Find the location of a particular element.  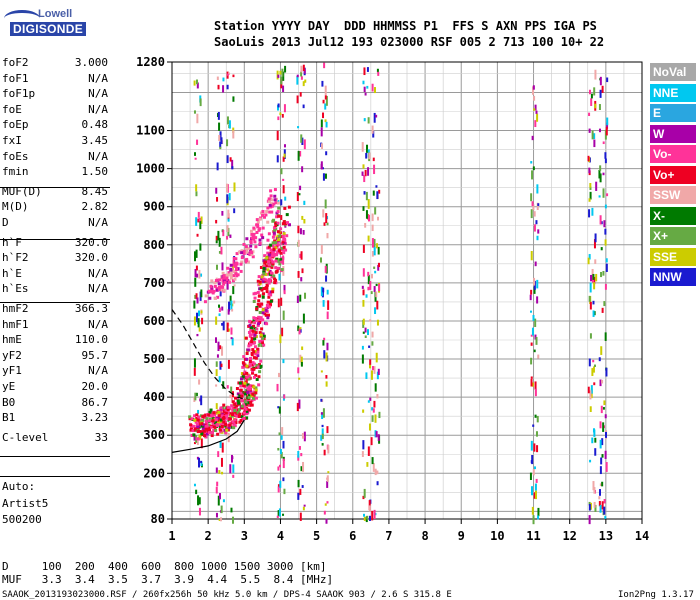

param-value: N/A is located at coordinates (98, 156).